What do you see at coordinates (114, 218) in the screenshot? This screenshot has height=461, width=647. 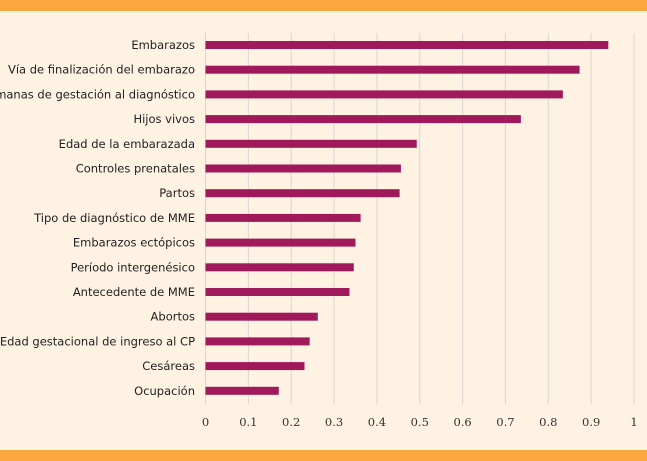 I see `category-label: Tipo de diagnóstico de MME` at bounding box center [114, 218].